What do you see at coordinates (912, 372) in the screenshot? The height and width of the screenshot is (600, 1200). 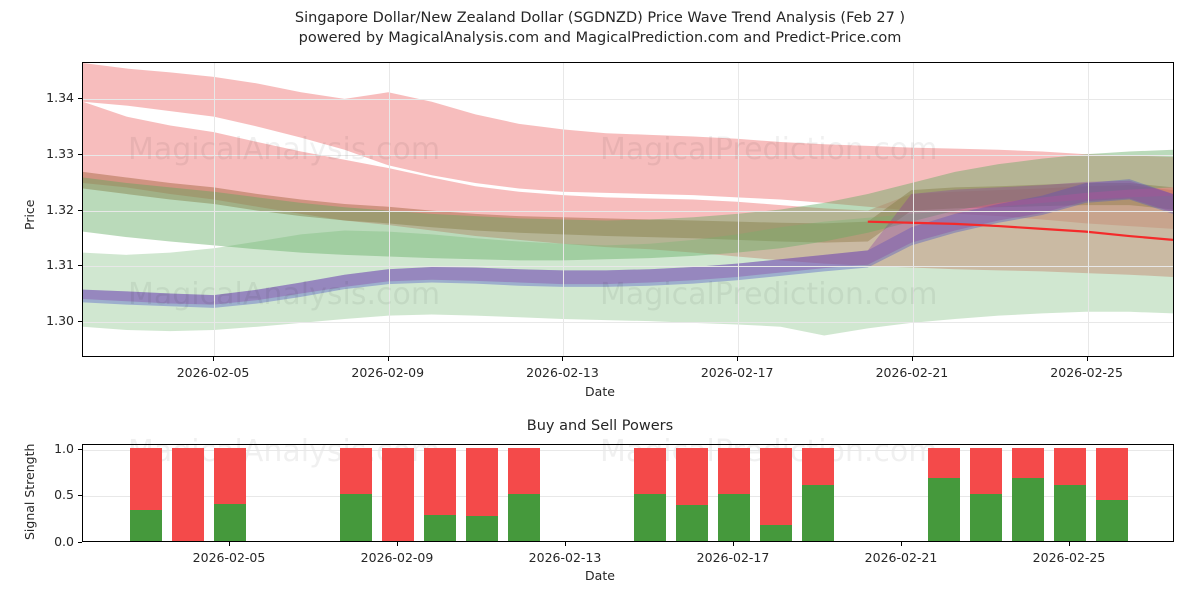 I see `price-x-tick-label: 2026-02-21` at bounding box center [912, 372].